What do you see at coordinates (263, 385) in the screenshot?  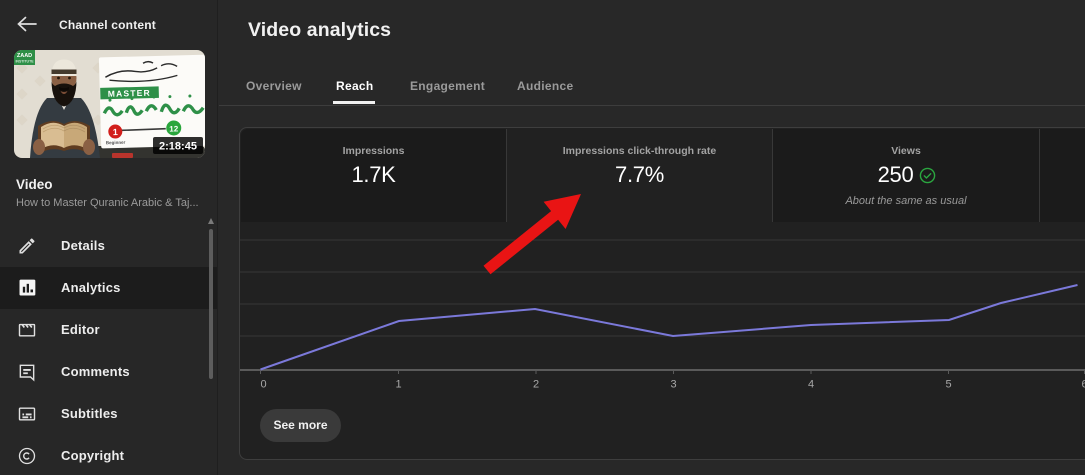 I see `svg-text: 0` at bounding box center [263, 385].